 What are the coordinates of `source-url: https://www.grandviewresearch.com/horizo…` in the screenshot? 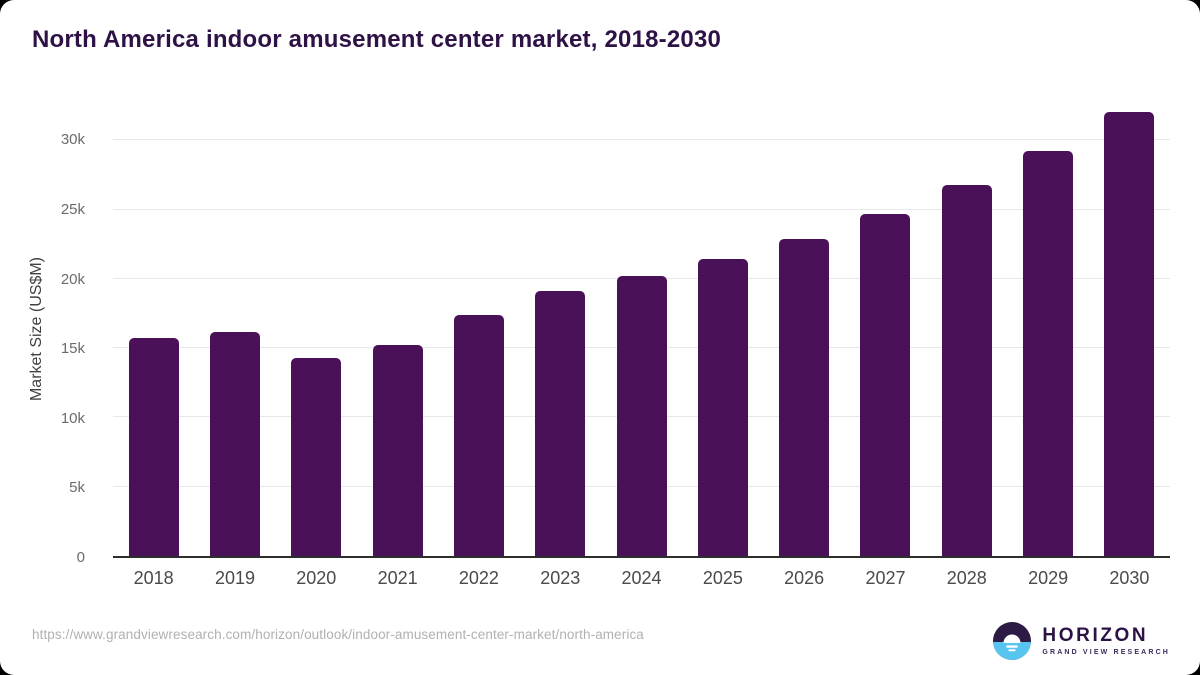 It's located at (338, 634).